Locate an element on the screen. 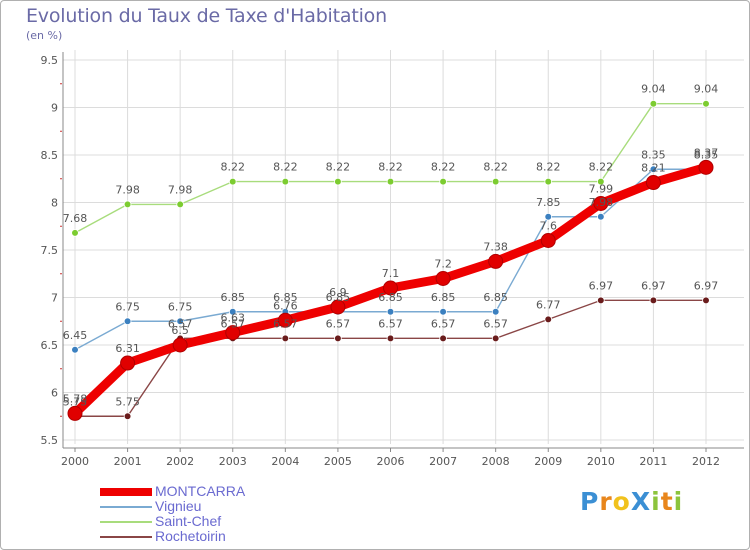  legend-item-saint-chef: Saint-Chef is located at coordinates (250, 521).